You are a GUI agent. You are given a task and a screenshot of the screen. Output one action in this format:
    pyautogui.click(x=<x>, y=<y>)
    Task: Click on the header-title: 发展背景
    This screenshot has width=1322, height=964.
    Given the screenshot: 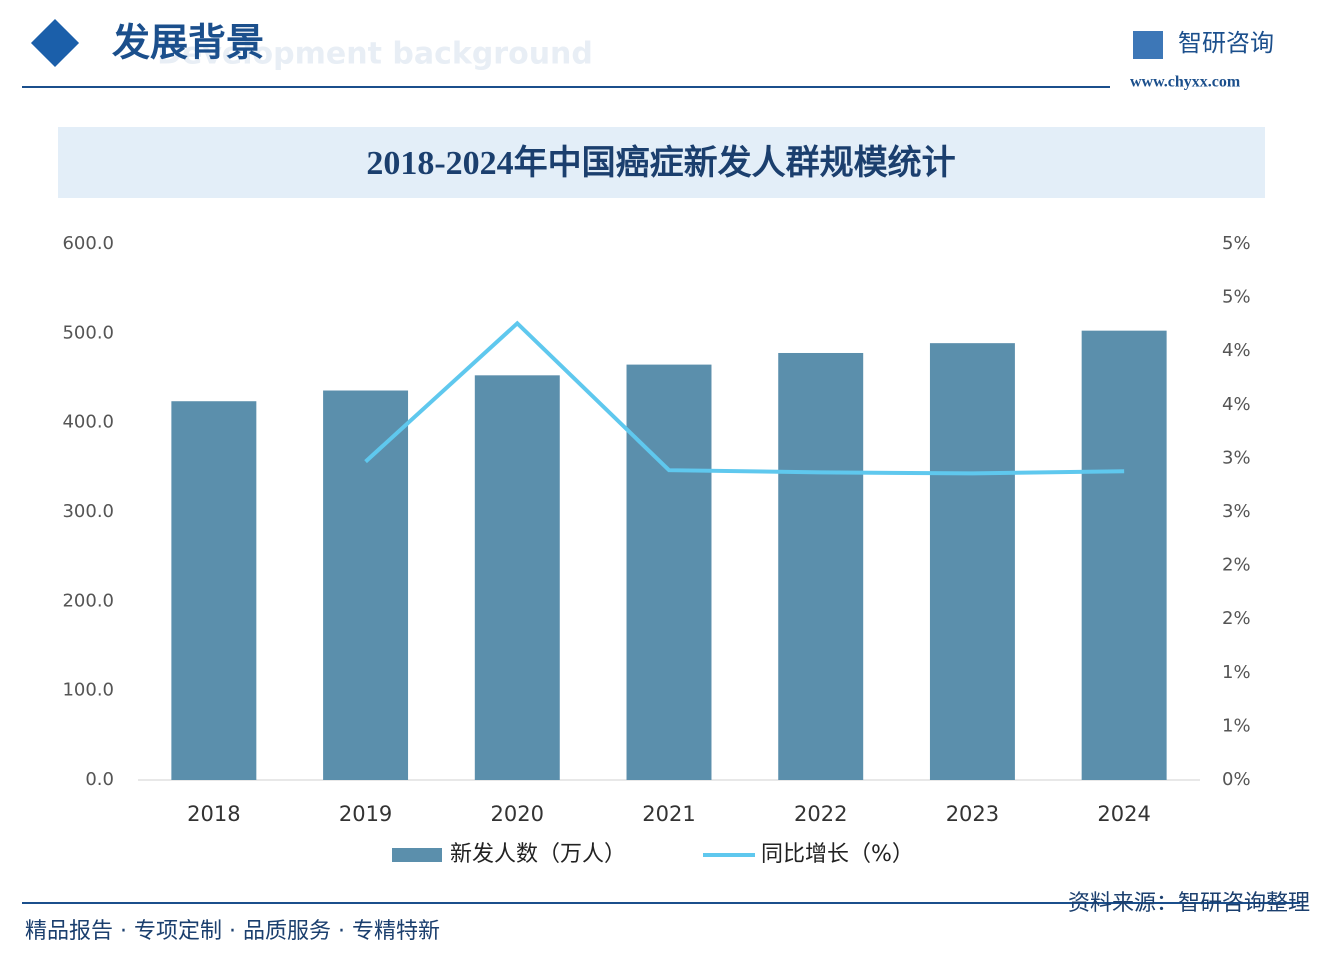 What is the action you would take?
    pyautogui.click(x=188, y=43)
    